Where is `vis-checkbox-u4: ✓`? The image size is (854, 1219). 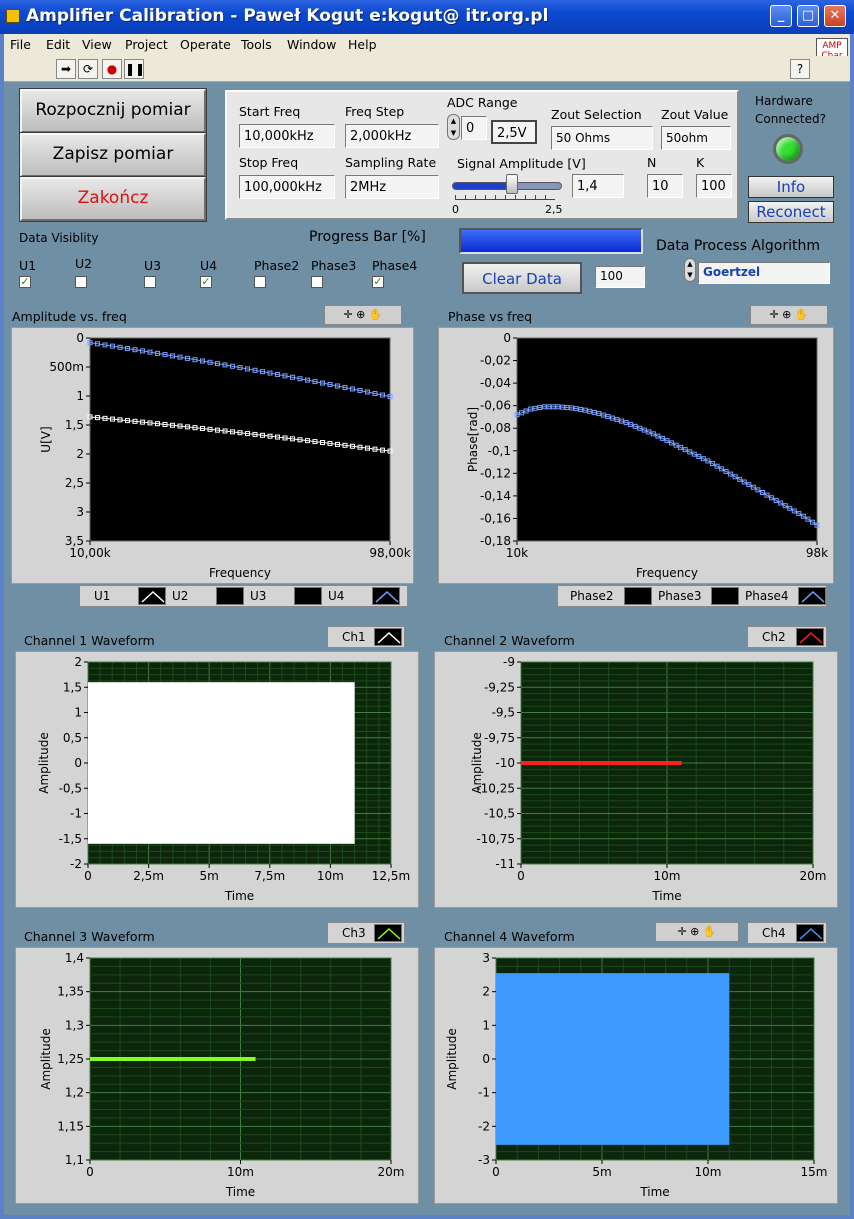
vis-checkbox-u4: ✓ is located at coordinates (206, 281).